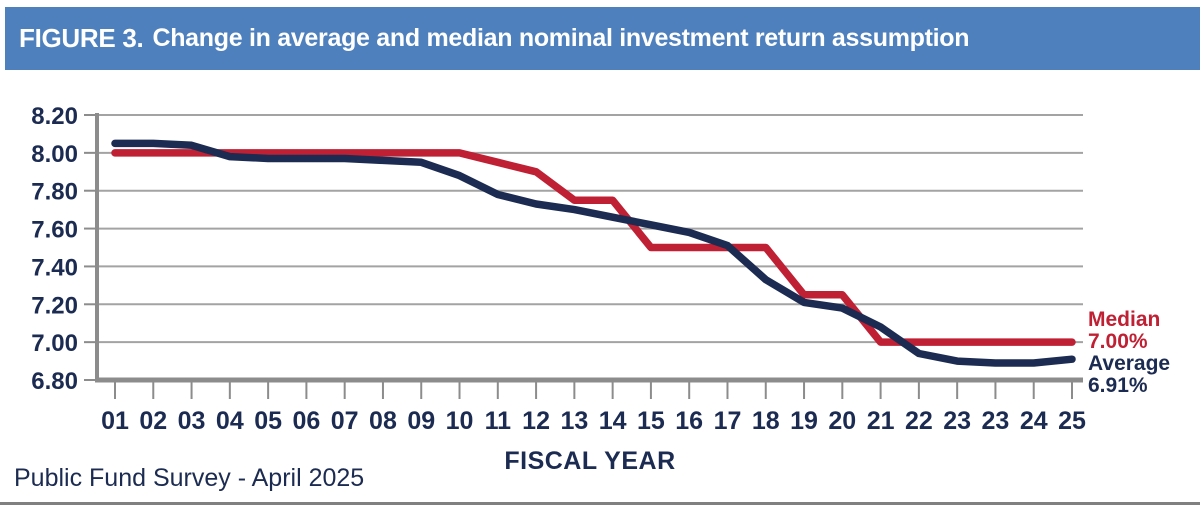 The width and height of the screenshot is (1200, 507). Describe the element at coordinates (498, 421) in the screenshot. I see `x-axis-tick-label: 11` at that location.